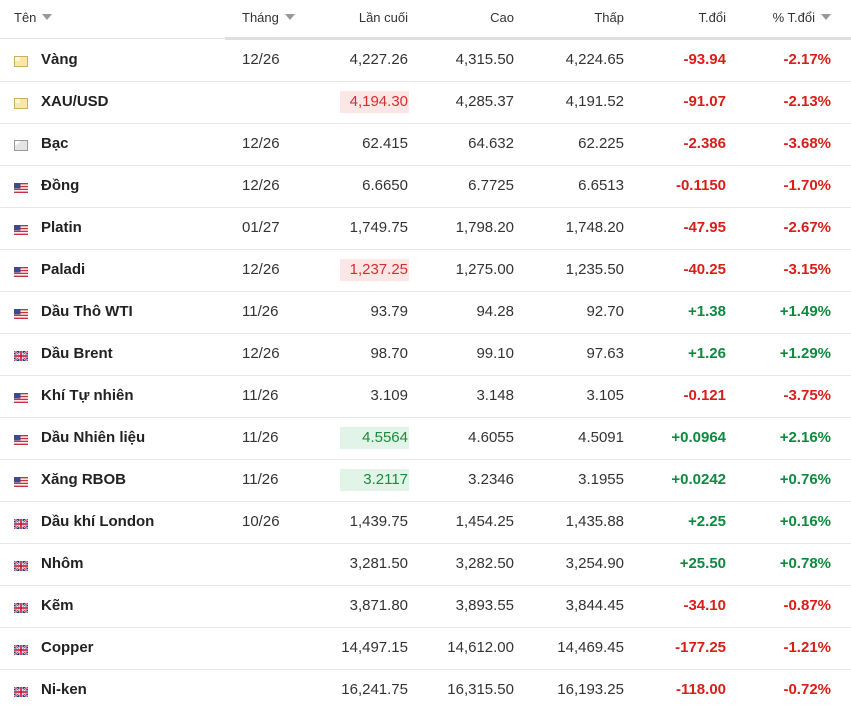 This screenshot has height=711, width=851. What do you see at coordinates (77, 353) in the screenshot?
I see `commodity-name: Dầu Brent` at bounding box center [77, 353].